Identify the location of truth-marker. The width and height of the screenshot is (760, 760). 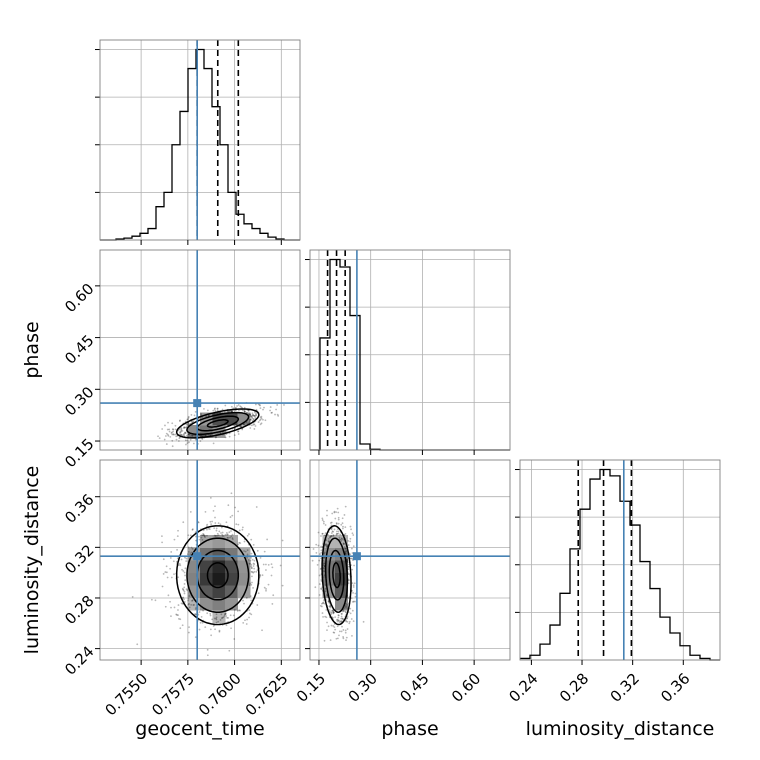
(197, 556).